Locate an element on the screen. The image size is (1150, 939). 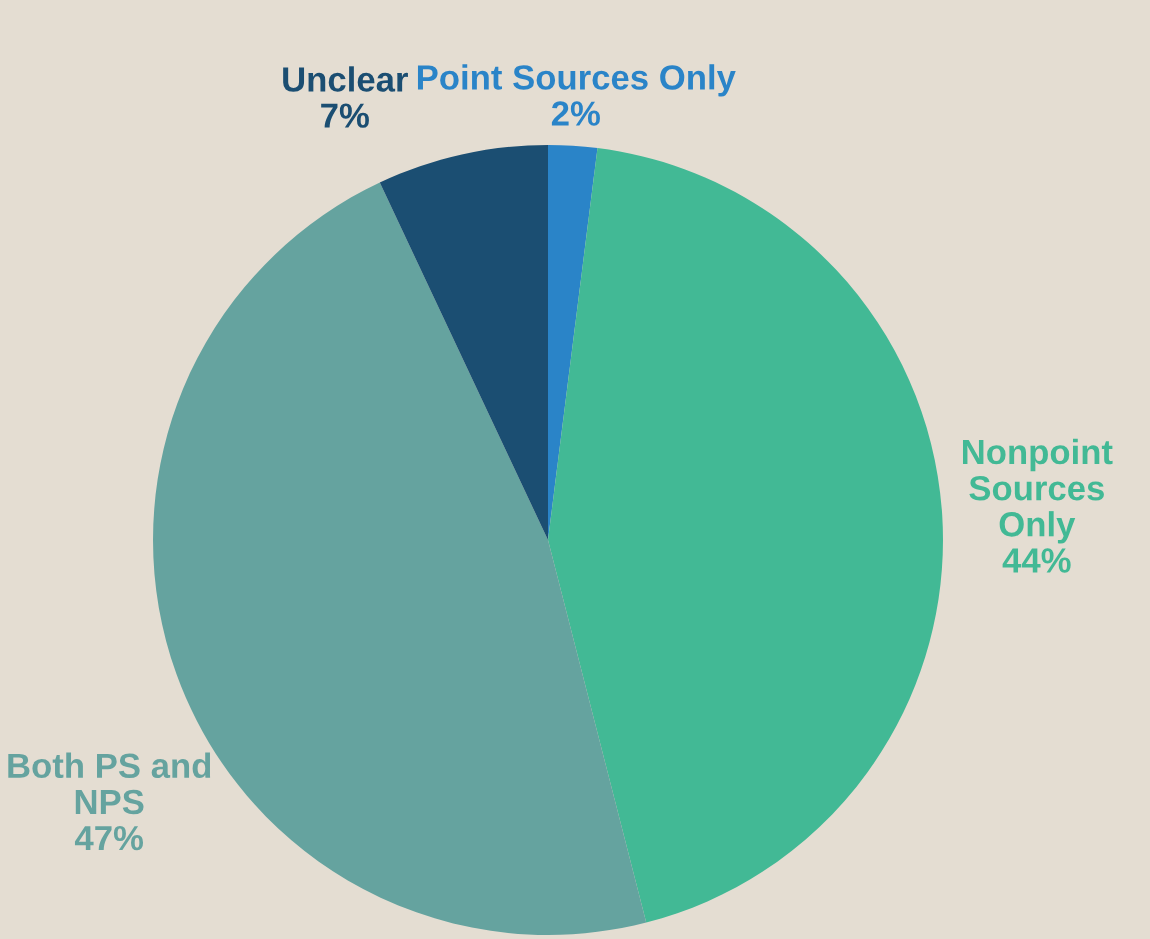
data-label: 7% is located at coordinates (345, 115).